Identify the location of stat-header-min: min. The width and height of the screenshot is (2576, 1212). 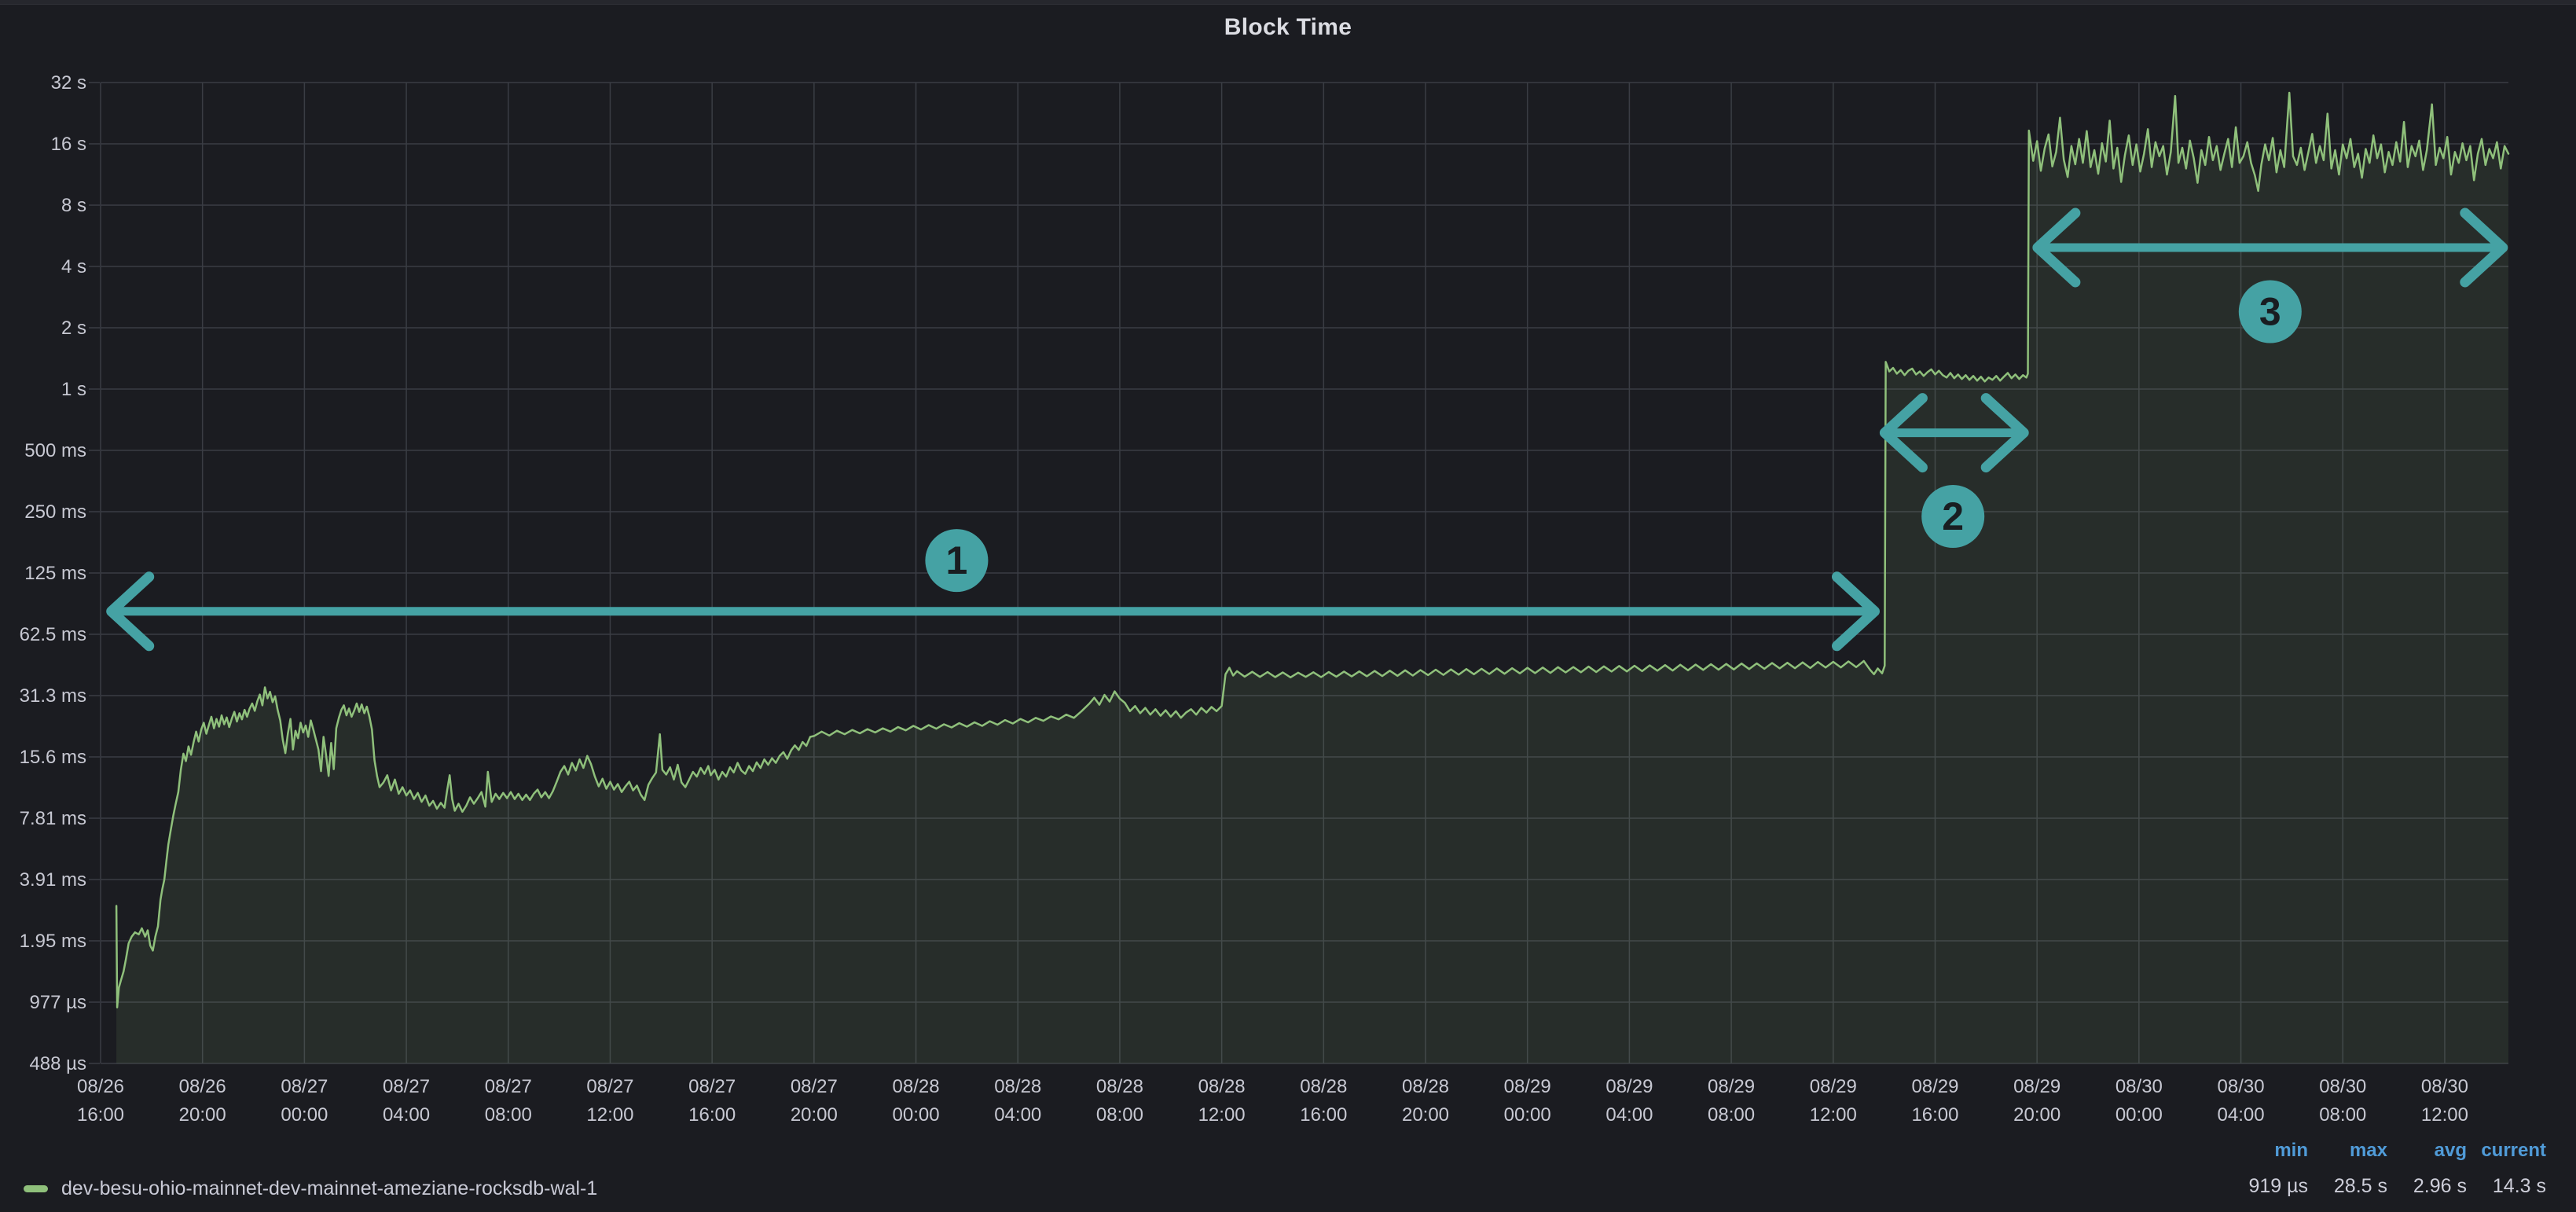
(2291, 1150).